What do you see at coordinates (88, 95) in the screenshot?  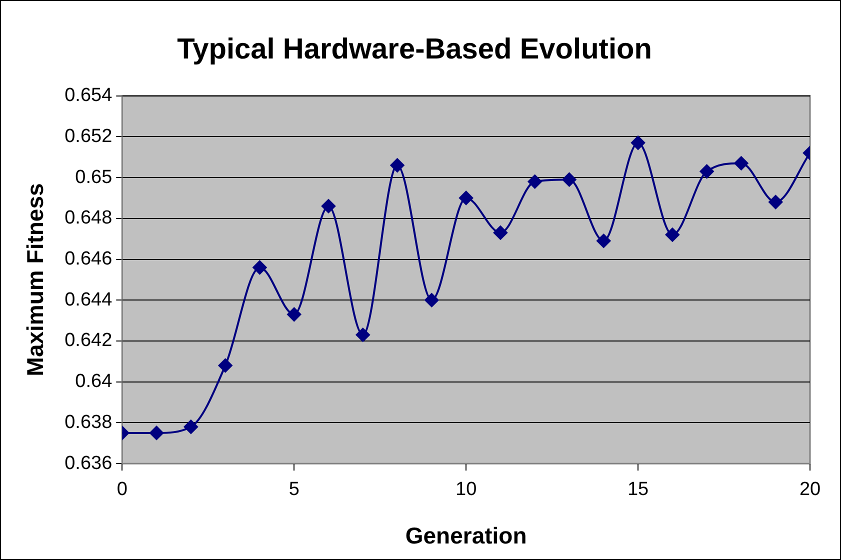 I see `y-tick-label: 0.654` at bounding box center [88, 95].